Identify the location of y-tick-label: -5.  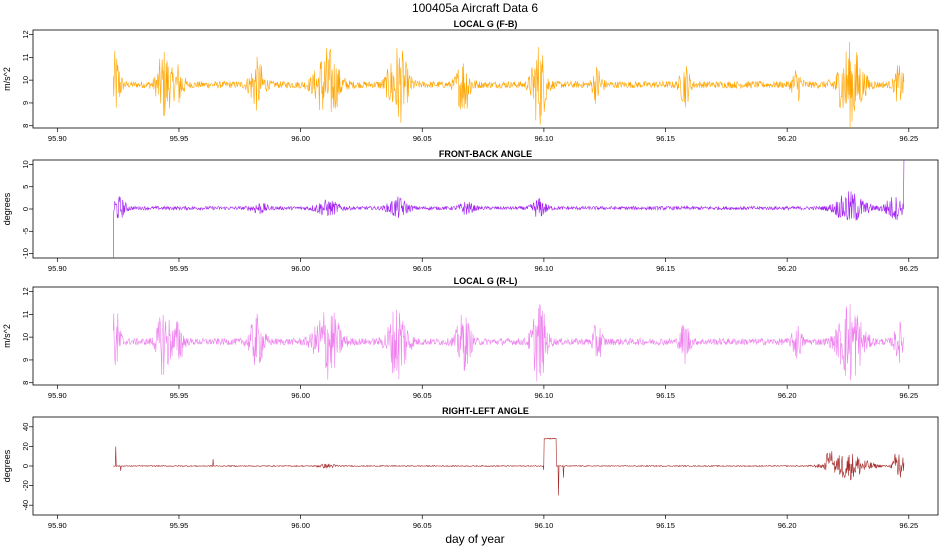
(25, 231).